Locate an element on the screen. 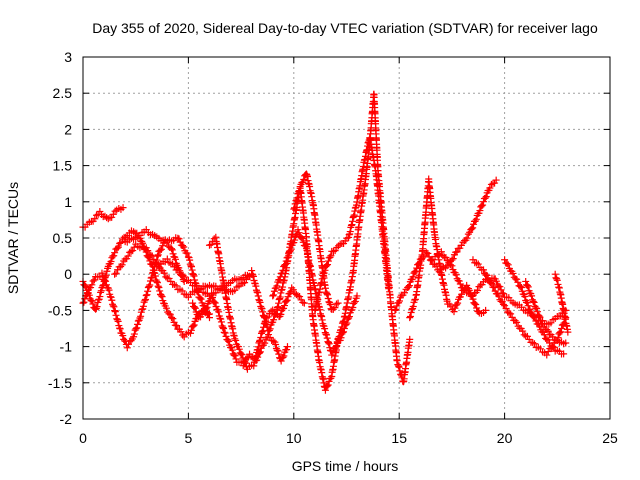  x-tick-label: 15 is located at coordinates (399, 438).